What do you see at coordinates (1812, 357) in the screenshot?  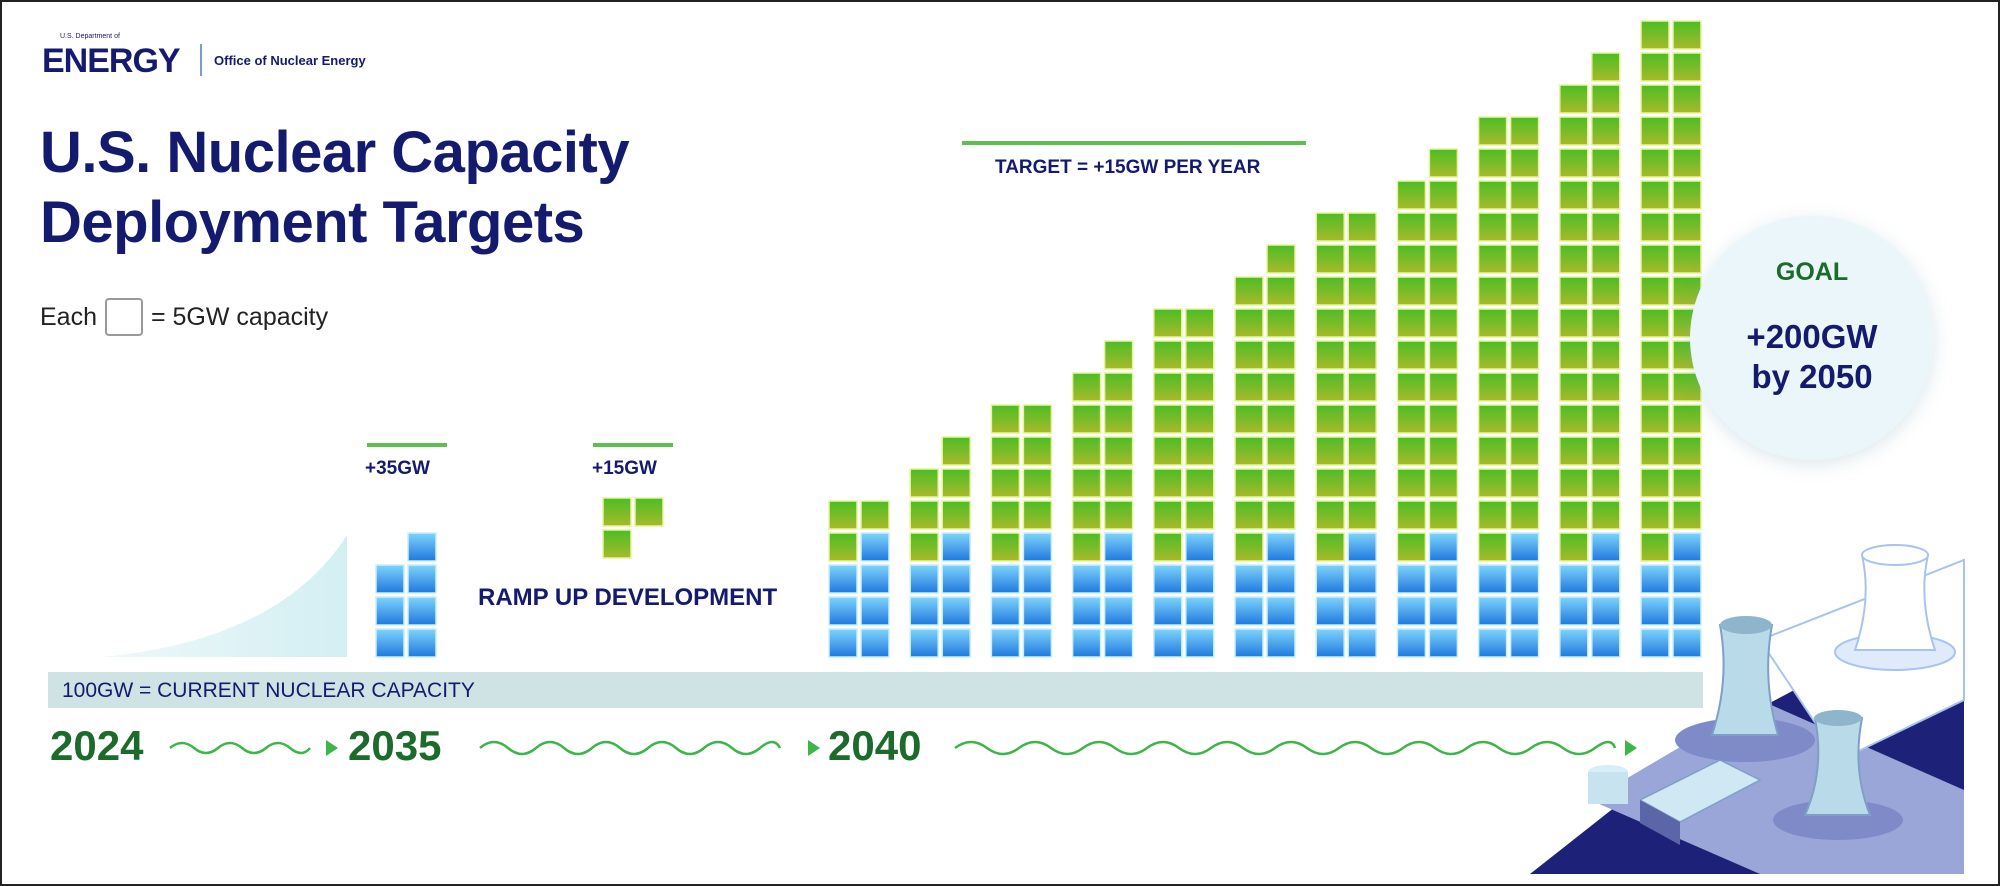 I see `goal-value: +200GW by 2050` at bounding box center [1812, 357].